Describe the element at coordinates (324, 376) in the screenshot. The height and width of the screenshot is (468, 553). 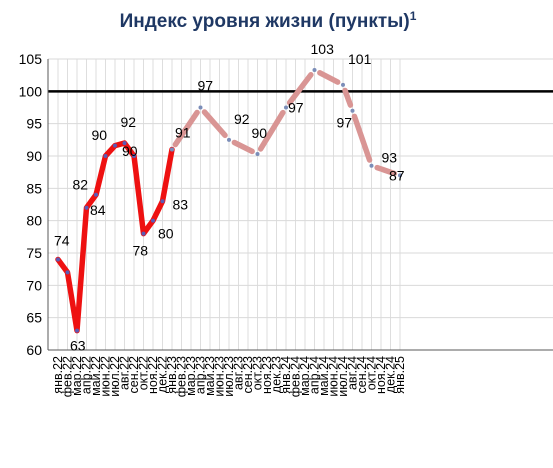
I see `x-tick-label: май.24` at that location.